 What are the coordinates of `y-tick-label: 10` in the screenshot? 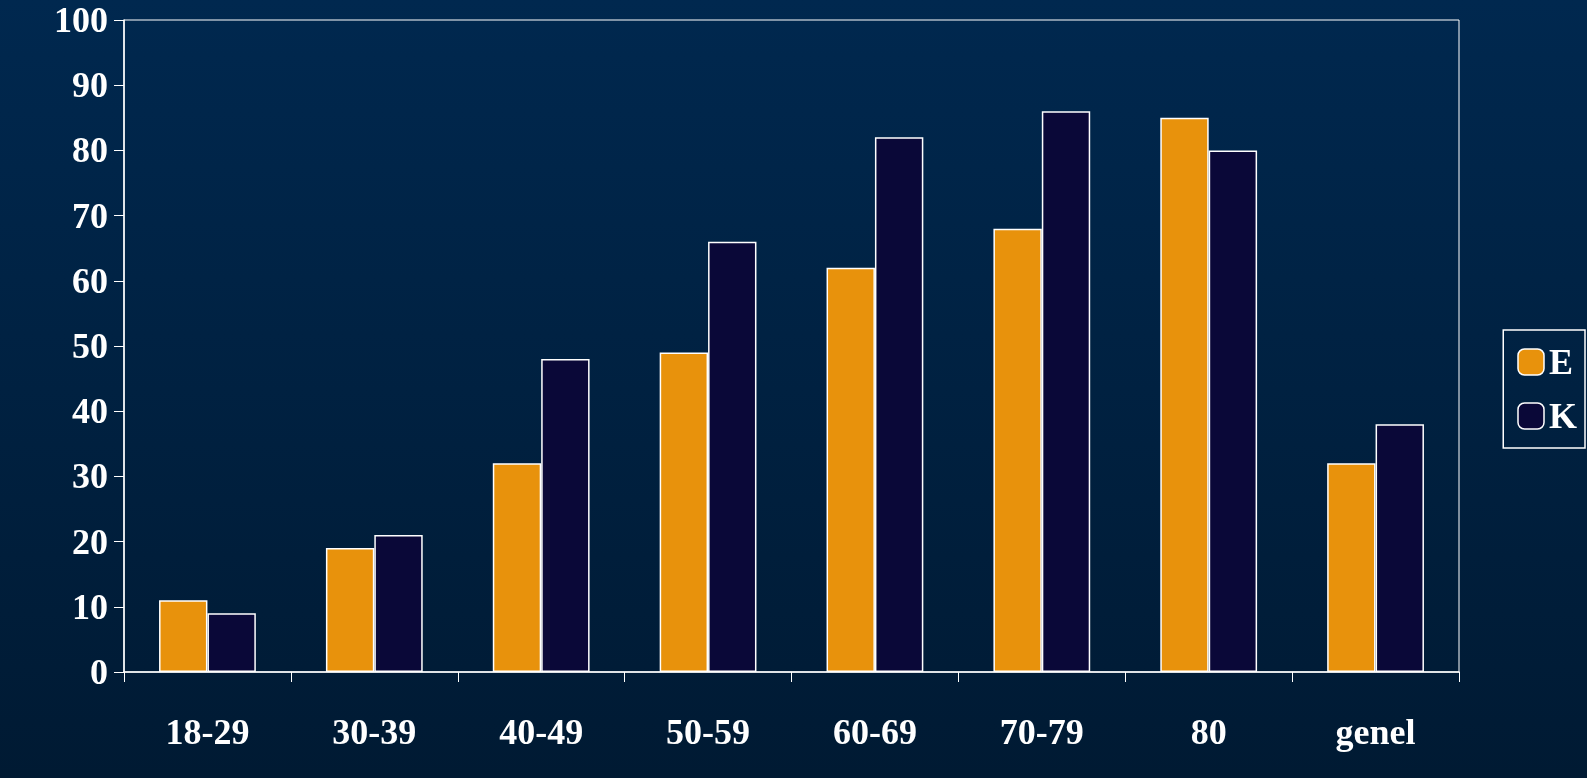 It's located at (90, 606).